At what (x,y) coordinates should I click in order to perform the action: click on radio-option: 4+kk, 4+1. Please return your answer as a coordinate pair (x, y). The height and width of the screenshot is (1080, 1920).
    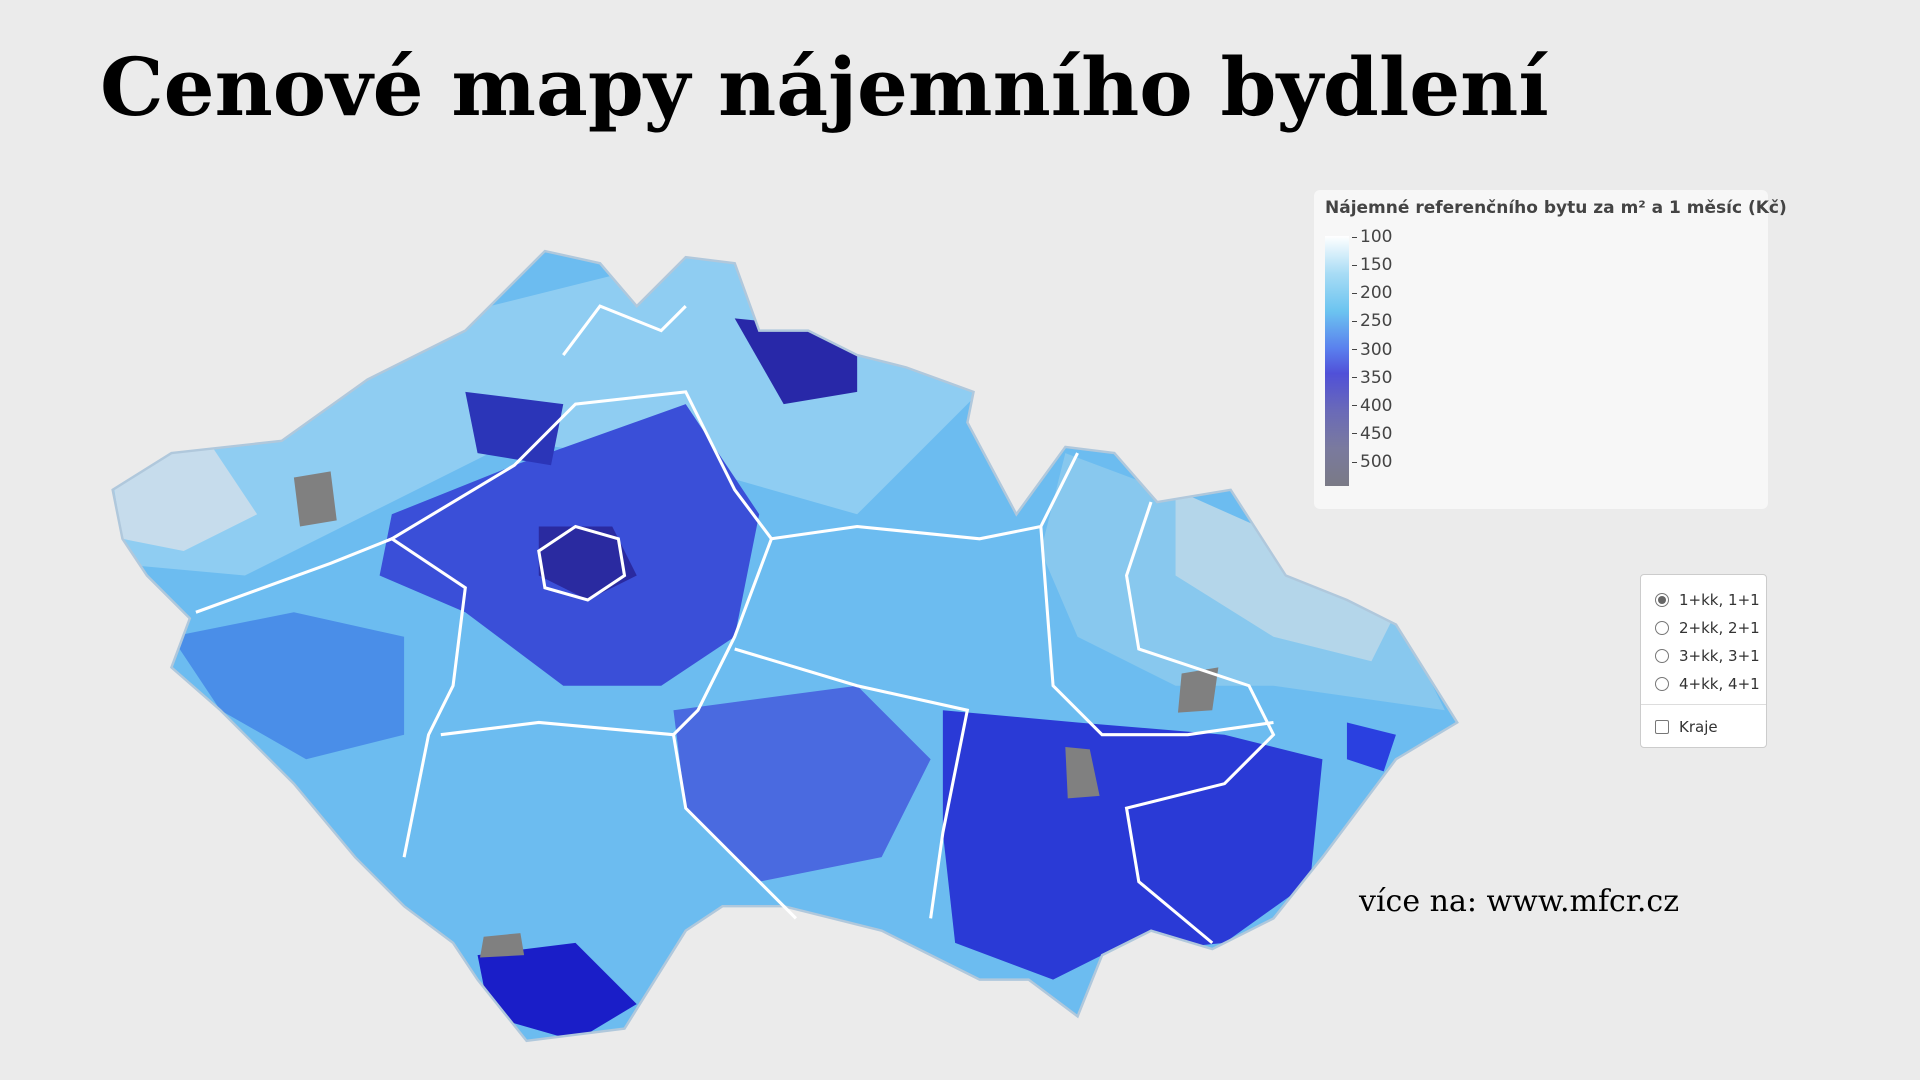
    Looking at the image, I should click on (1707, 684).